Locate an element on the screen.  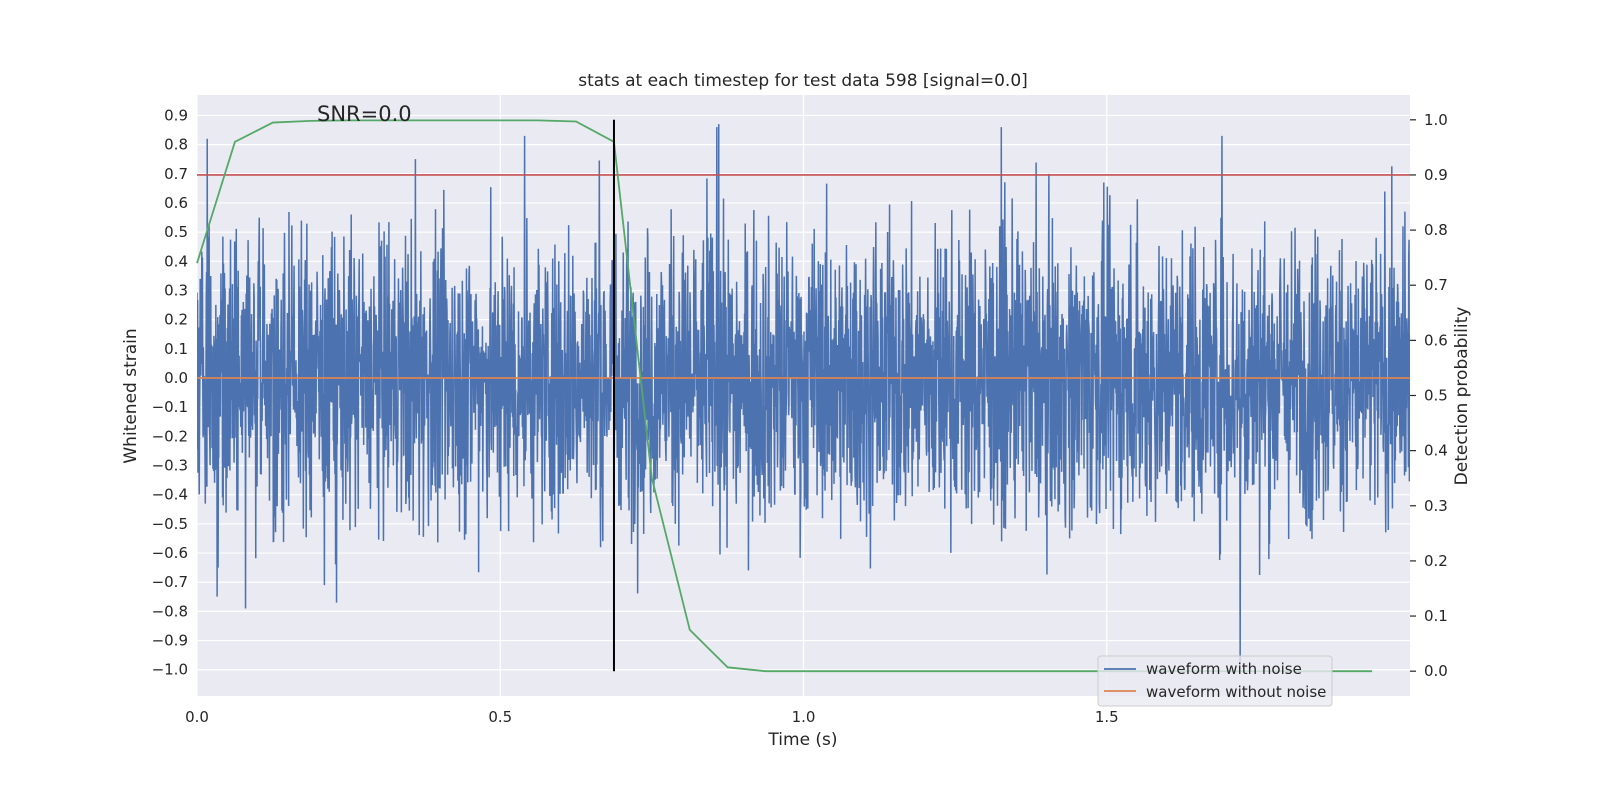
y-right-tick-label: 0.5 is located at coordinates (1436, 396).